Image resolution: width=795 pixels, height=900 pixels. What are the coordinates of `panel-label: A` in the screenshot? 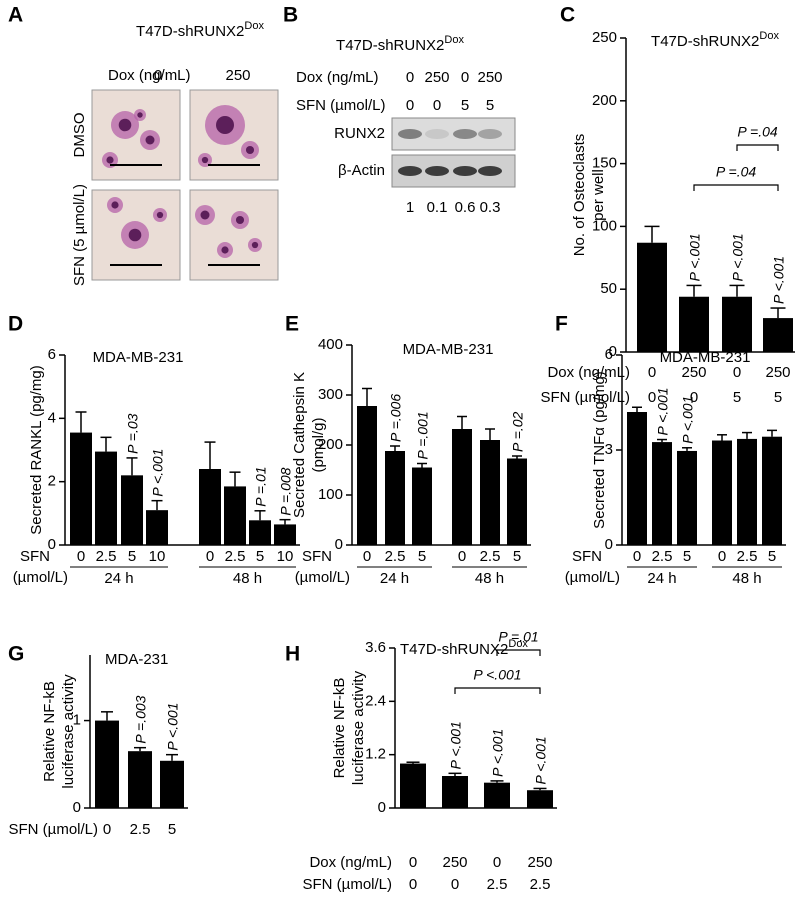 It's located at (15, 15).